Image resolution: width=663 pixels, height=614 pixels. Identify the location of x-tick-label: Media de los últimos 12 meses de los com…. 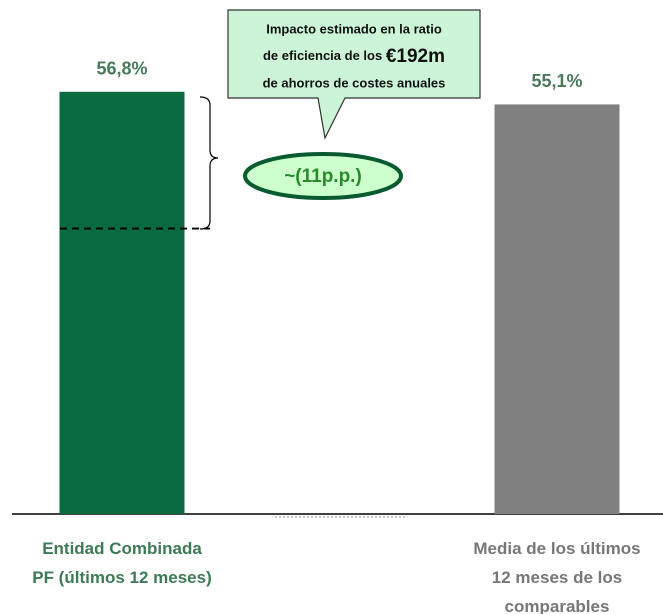
(557, 576).